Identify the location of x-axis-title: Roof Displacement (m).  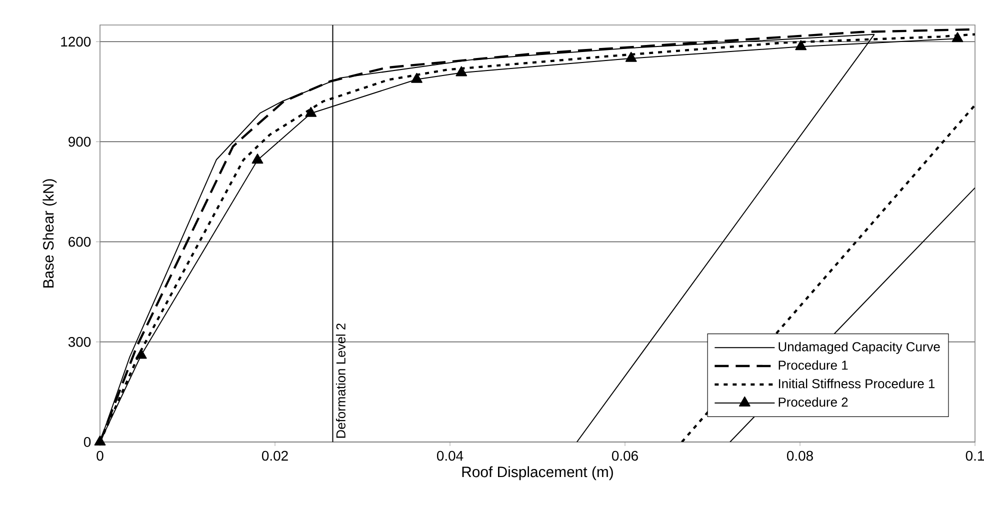
(537, 473).